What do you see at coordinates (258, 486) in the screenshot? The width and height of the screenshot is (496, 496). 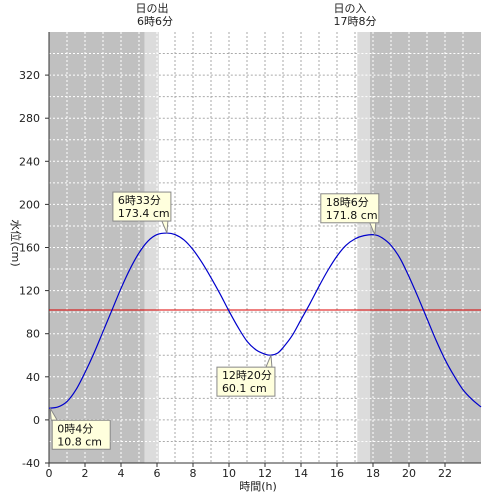 I see `x-axis-label: 時間(h)` at bounding box center [258, 486].